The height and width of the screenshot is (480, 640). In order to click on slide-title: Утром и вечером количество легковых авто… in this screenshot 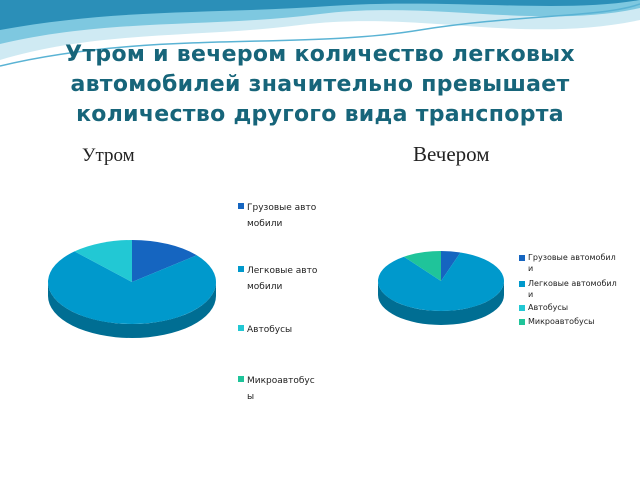, I will do `click(320, 84)`.